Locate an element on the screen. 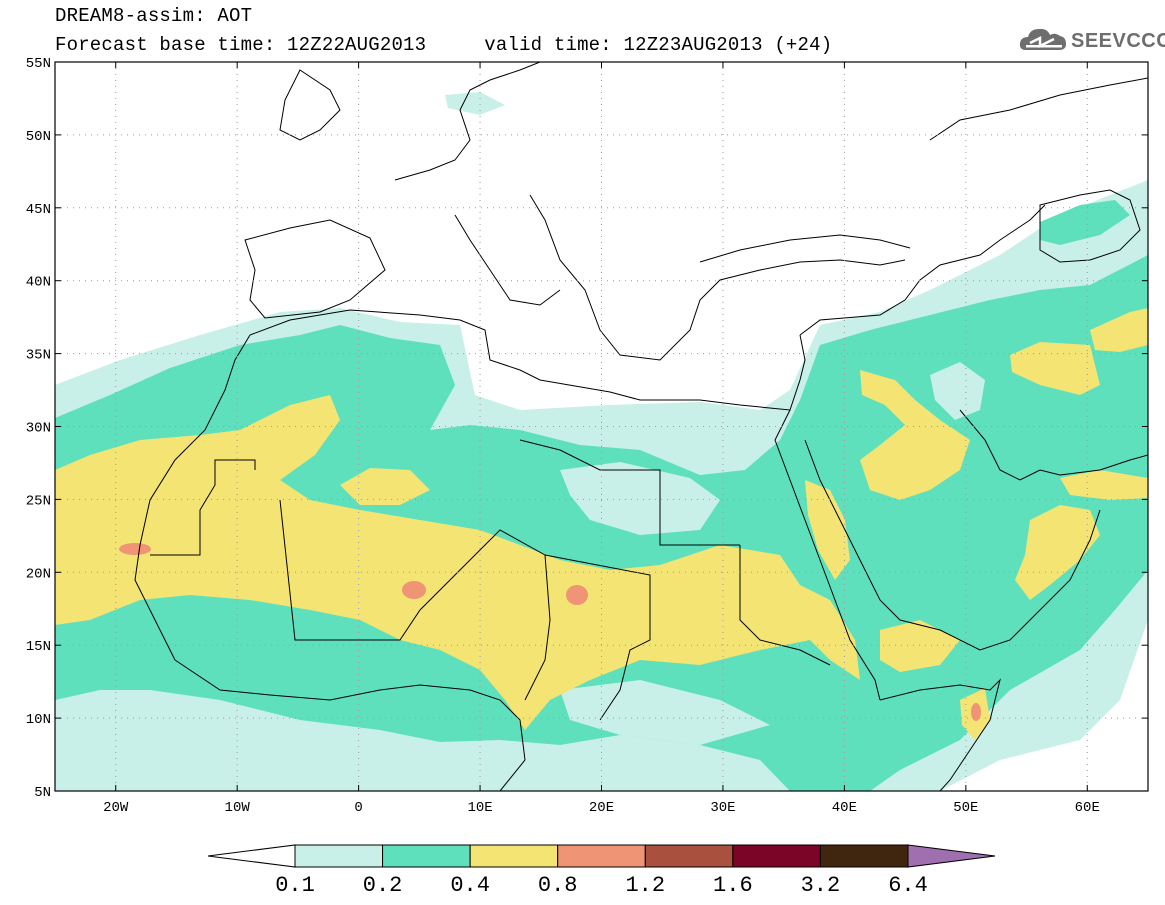 This screenshot has height=905, width=1165. lat-tick-label: 40N is located at coordinates (38, 283).